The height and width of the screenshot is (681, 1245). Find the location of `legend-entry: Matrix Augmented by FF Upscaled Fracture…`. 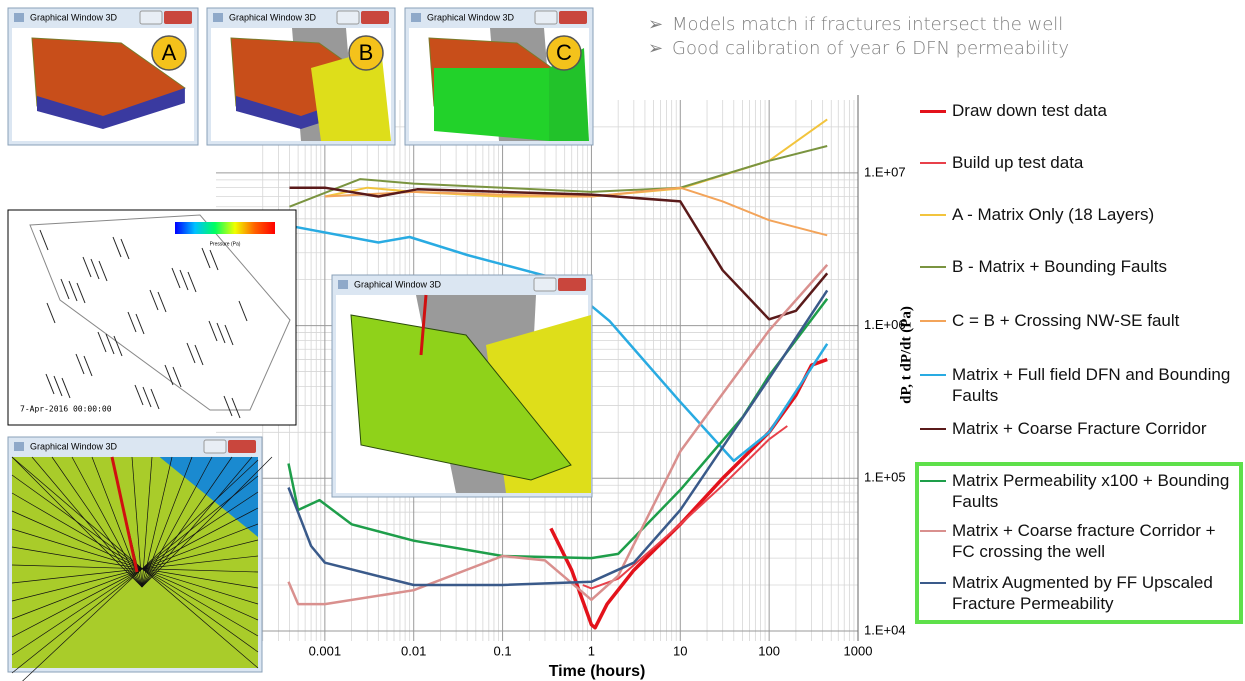

legend-entry: Matrix Augmented by FF Upscaled Fracture… is located at coordinates (1078, 593).